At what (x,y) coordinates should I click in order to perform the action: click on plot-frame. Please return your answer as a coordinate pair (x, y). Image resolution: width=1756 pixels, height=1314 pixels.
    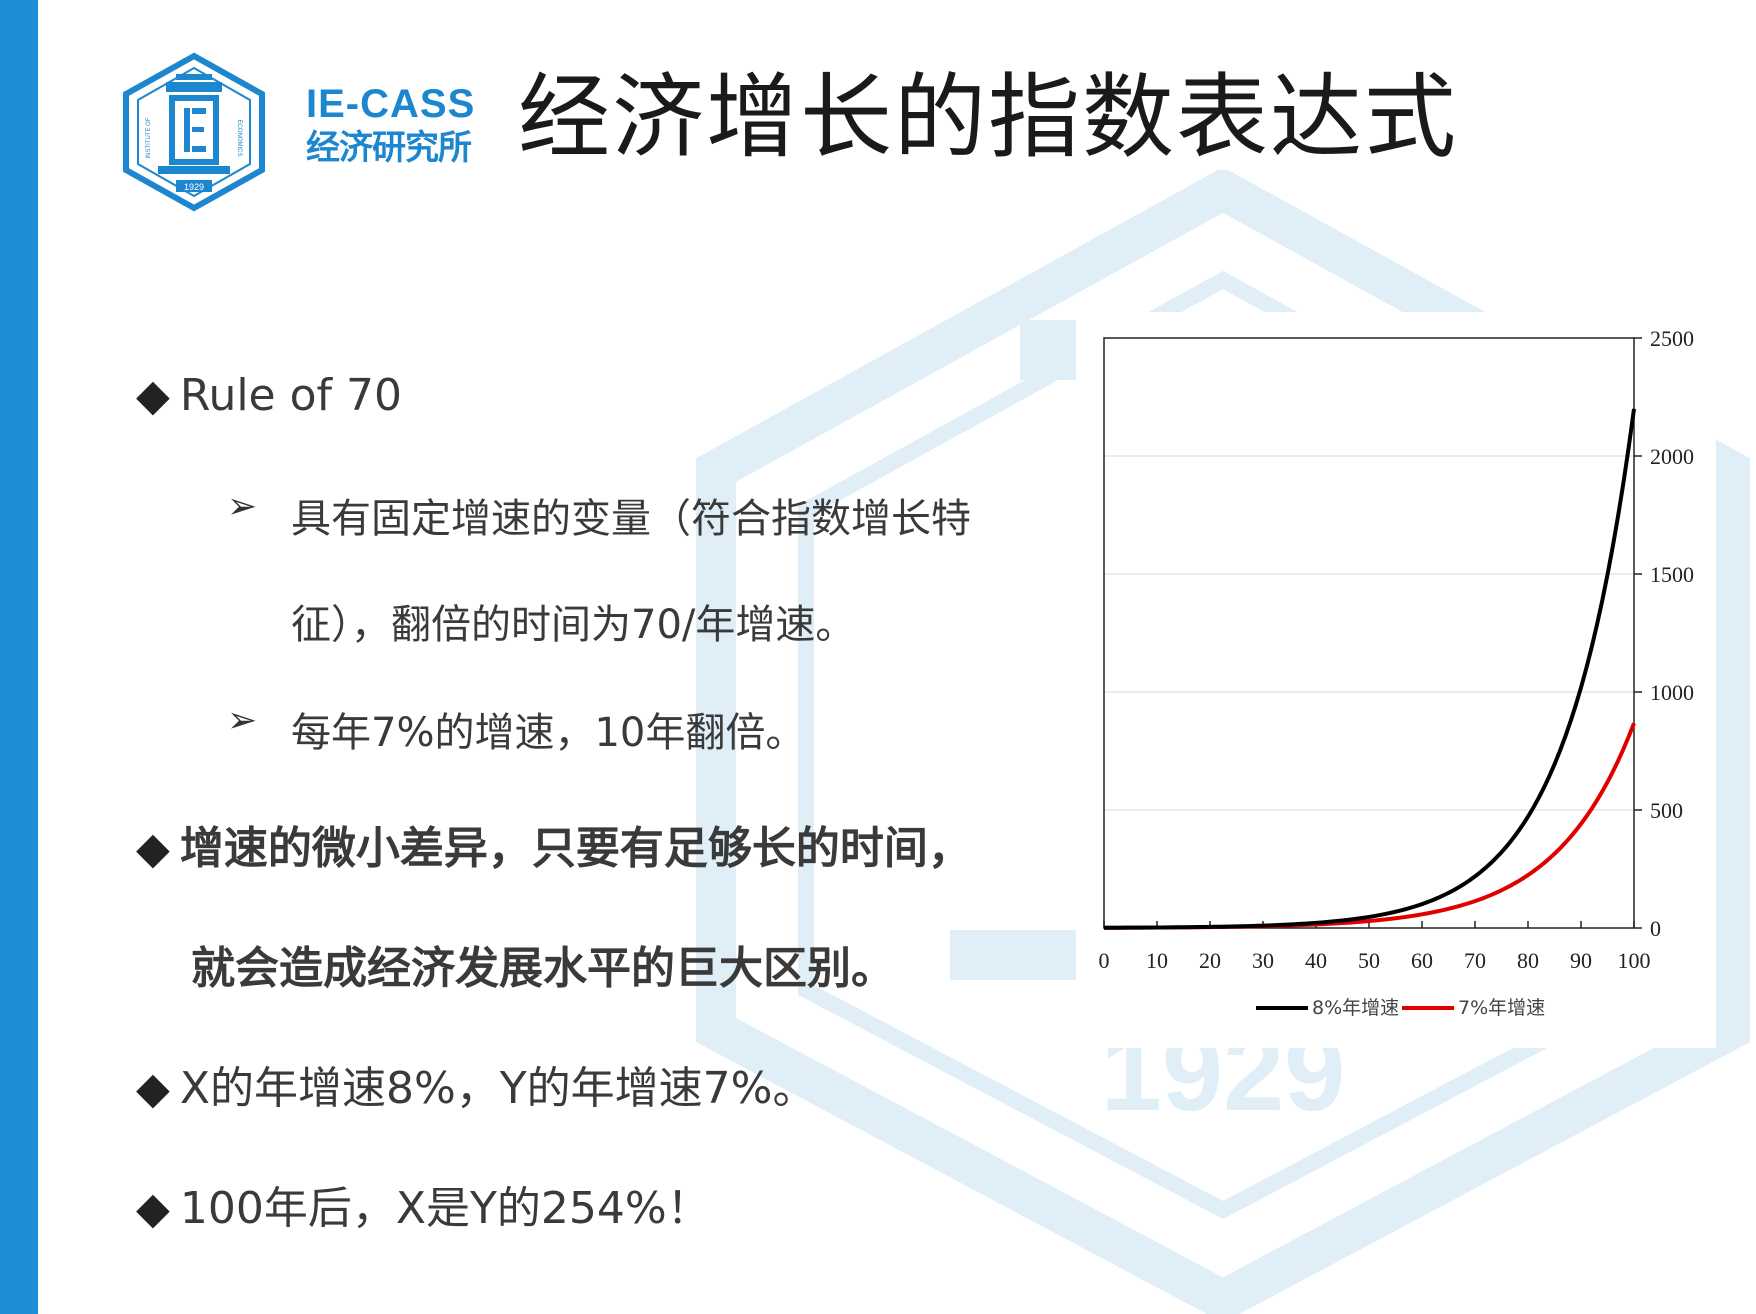
    Looking at the image, I should click on (1369, 633).